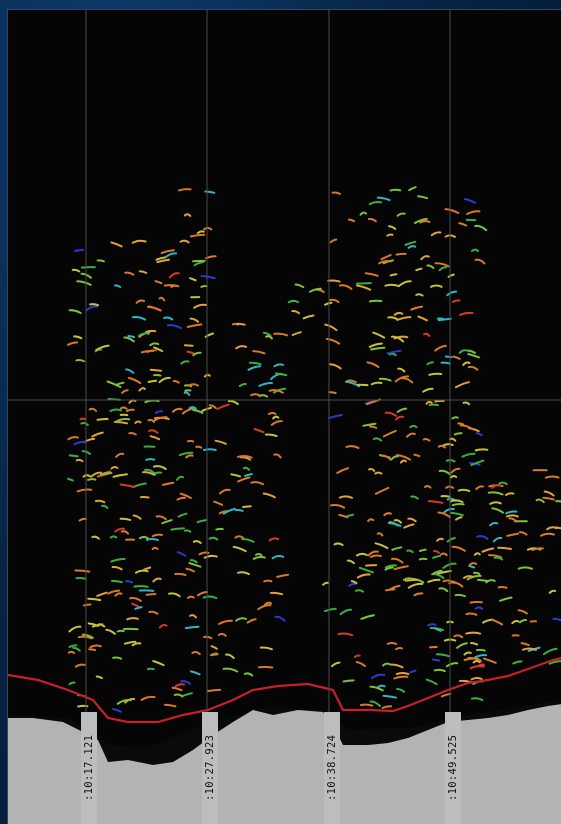  I want to click on time-label: :10:27.923, so click(210, 768).